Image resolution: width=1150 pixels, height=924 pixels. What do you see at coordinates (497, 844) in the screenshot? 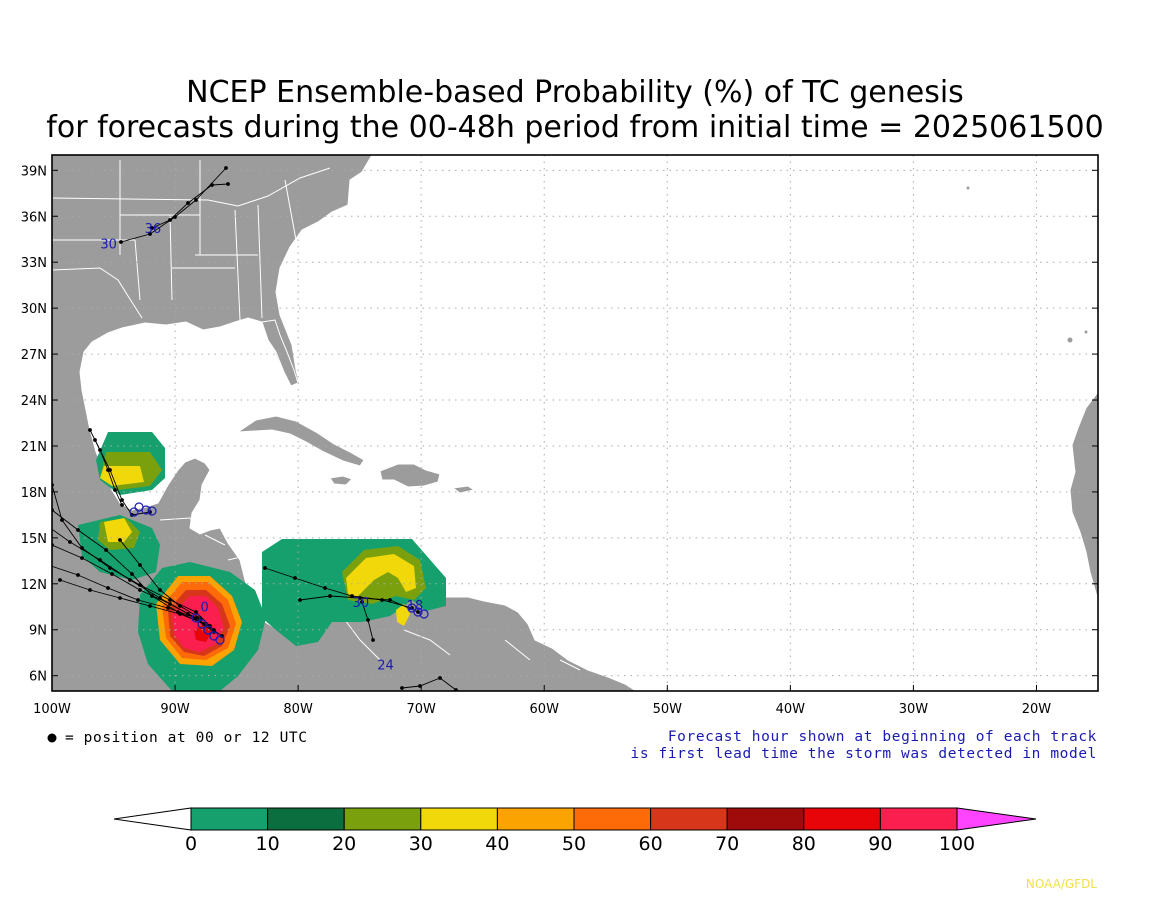
I see `colorbar-label: 40` at bounding box center [497, 844].